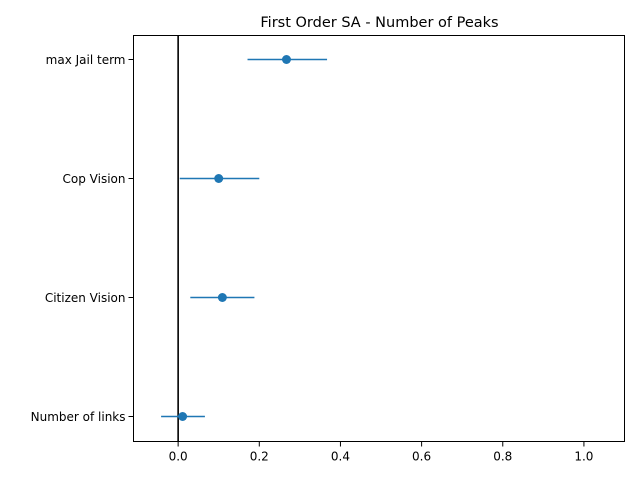 The width and height of the screenshot is (640, 484). Describe the element at coordinates (259, 457) in the screenshot. I see `x-tick-label: 0.2` at that location.